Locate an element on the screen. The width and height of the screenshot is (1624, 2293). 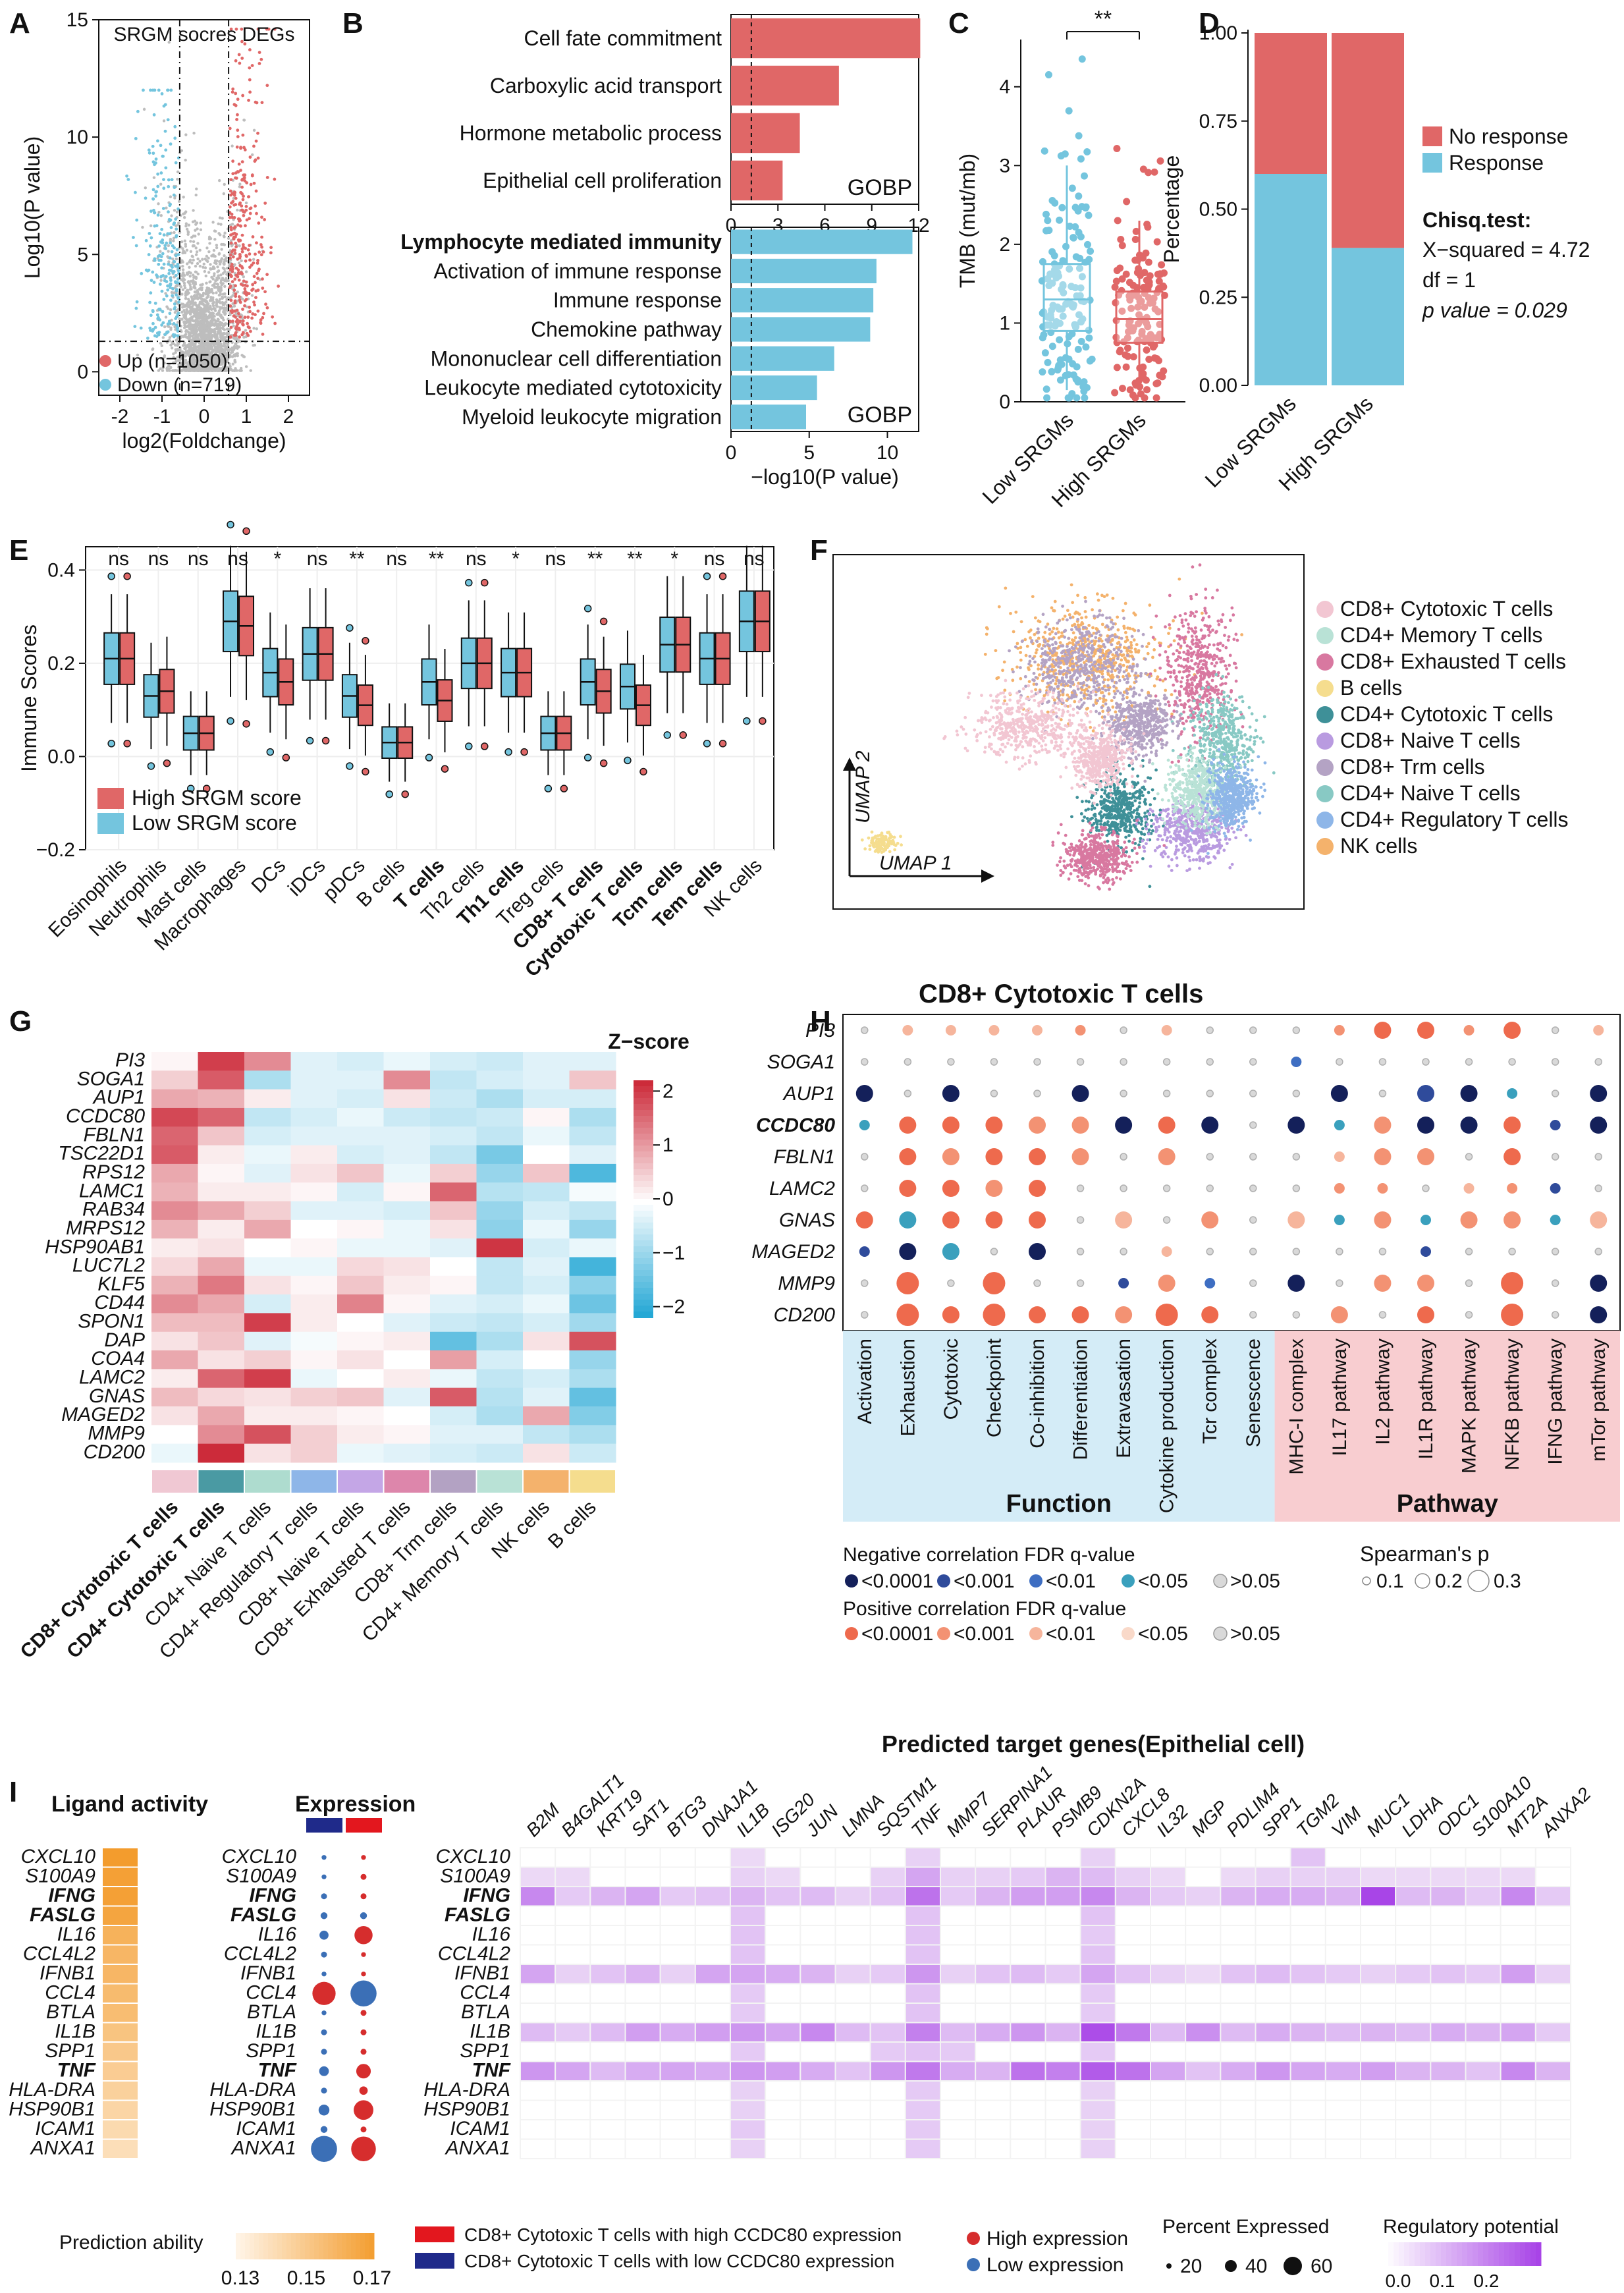
y-tick-label: 0 is located at coordinates (82, 372).